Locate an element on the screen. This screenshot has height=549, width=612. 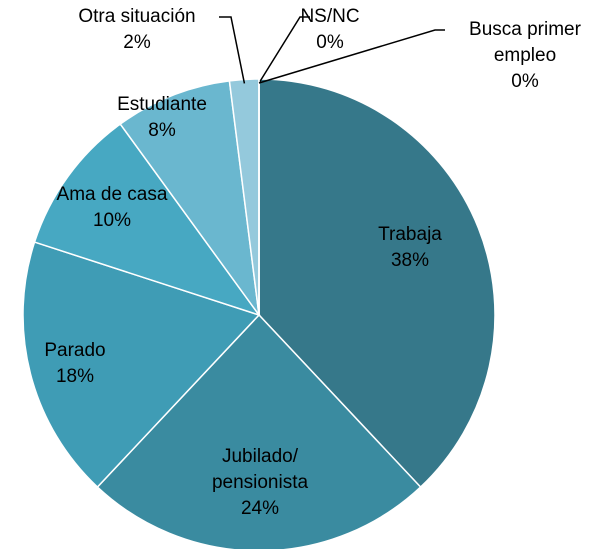
slice-label: Parado is located at coordinates (74, 350).